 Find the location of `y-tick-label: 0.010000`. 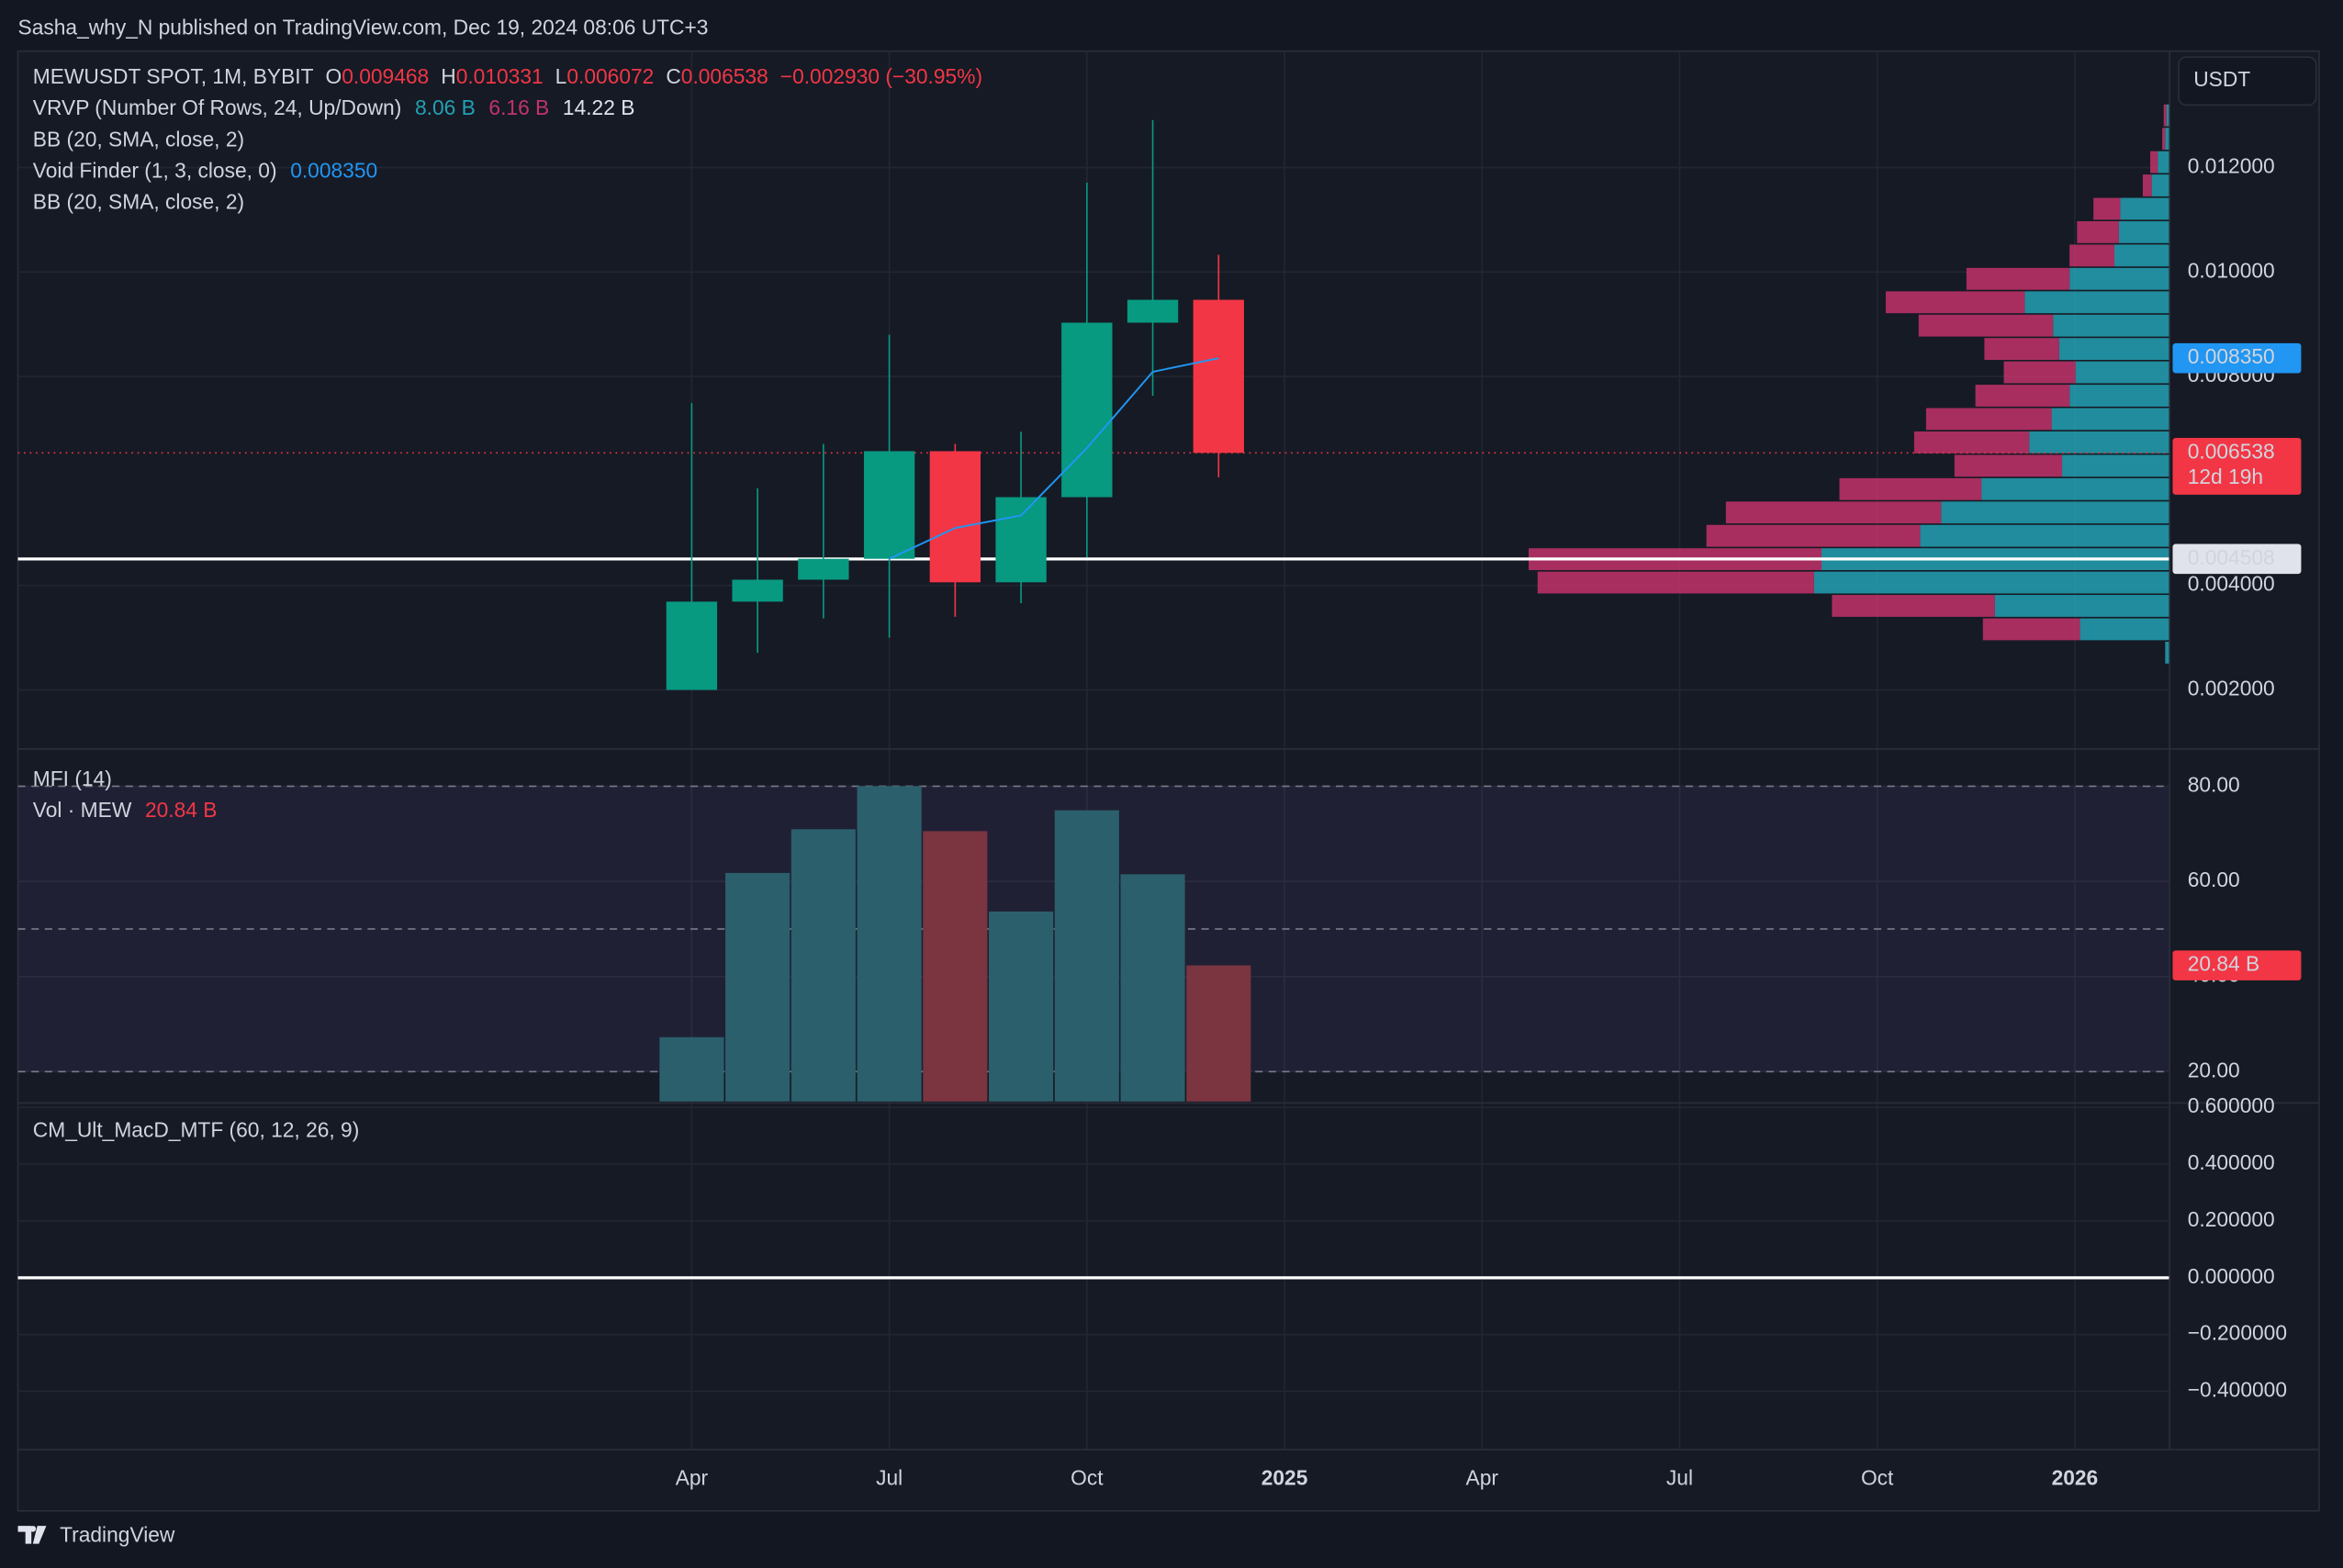

y-tick-label: 0.010000 is located at coordinates (2231, 270).